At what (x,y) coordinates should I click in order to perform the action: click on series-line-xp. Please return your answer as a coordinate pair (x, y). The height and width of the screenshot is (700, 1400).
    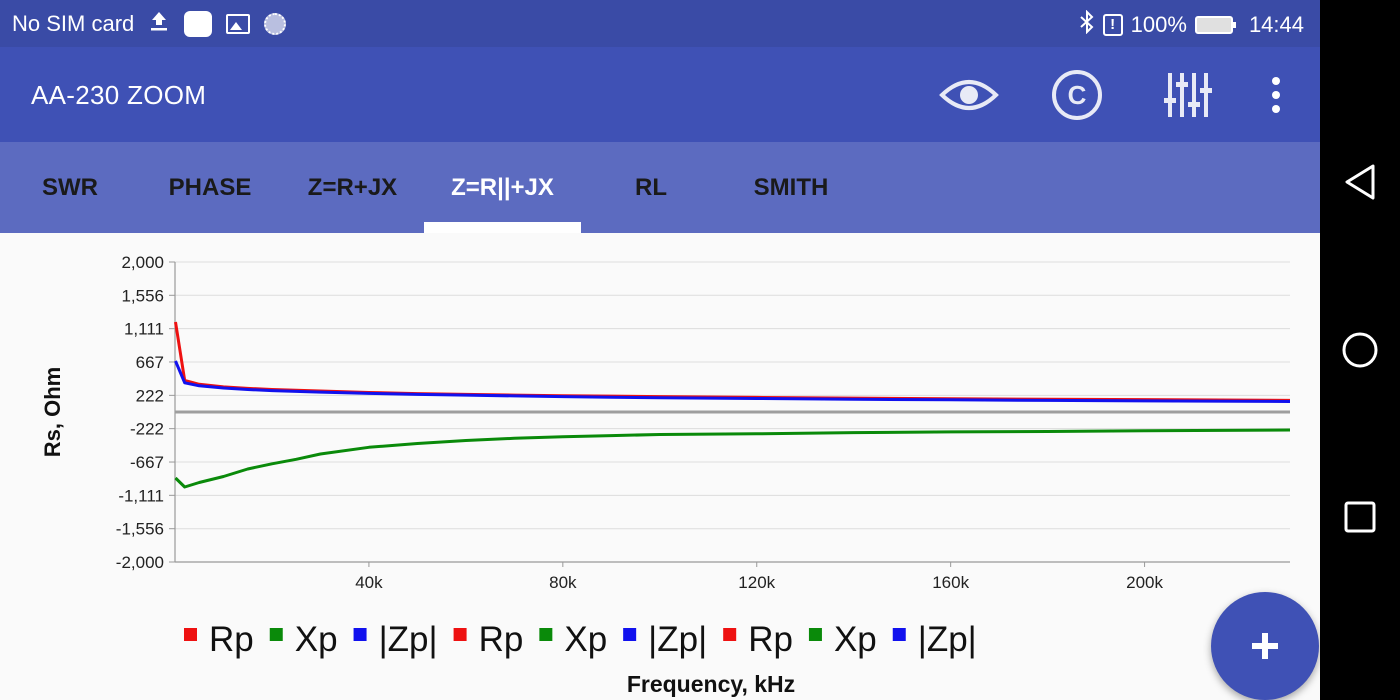
    Looking at the image, I should click on (732, 458).